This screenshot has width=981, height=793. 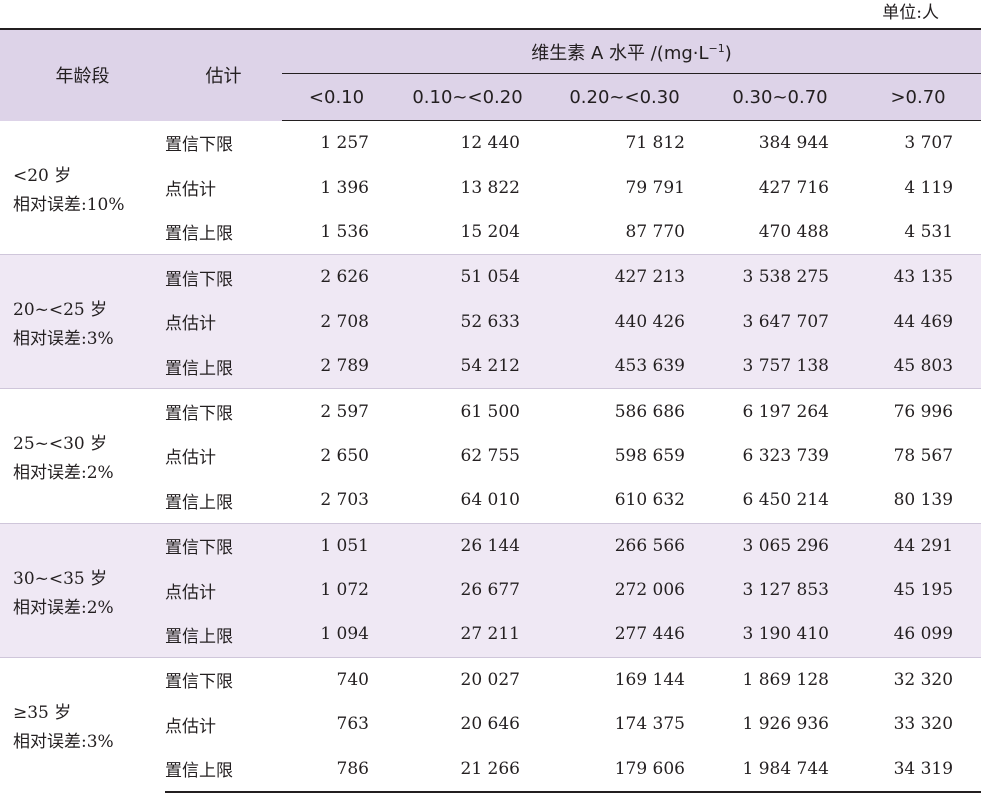 I want to click on value-cell: 61 500, so click(x=467, y=411).